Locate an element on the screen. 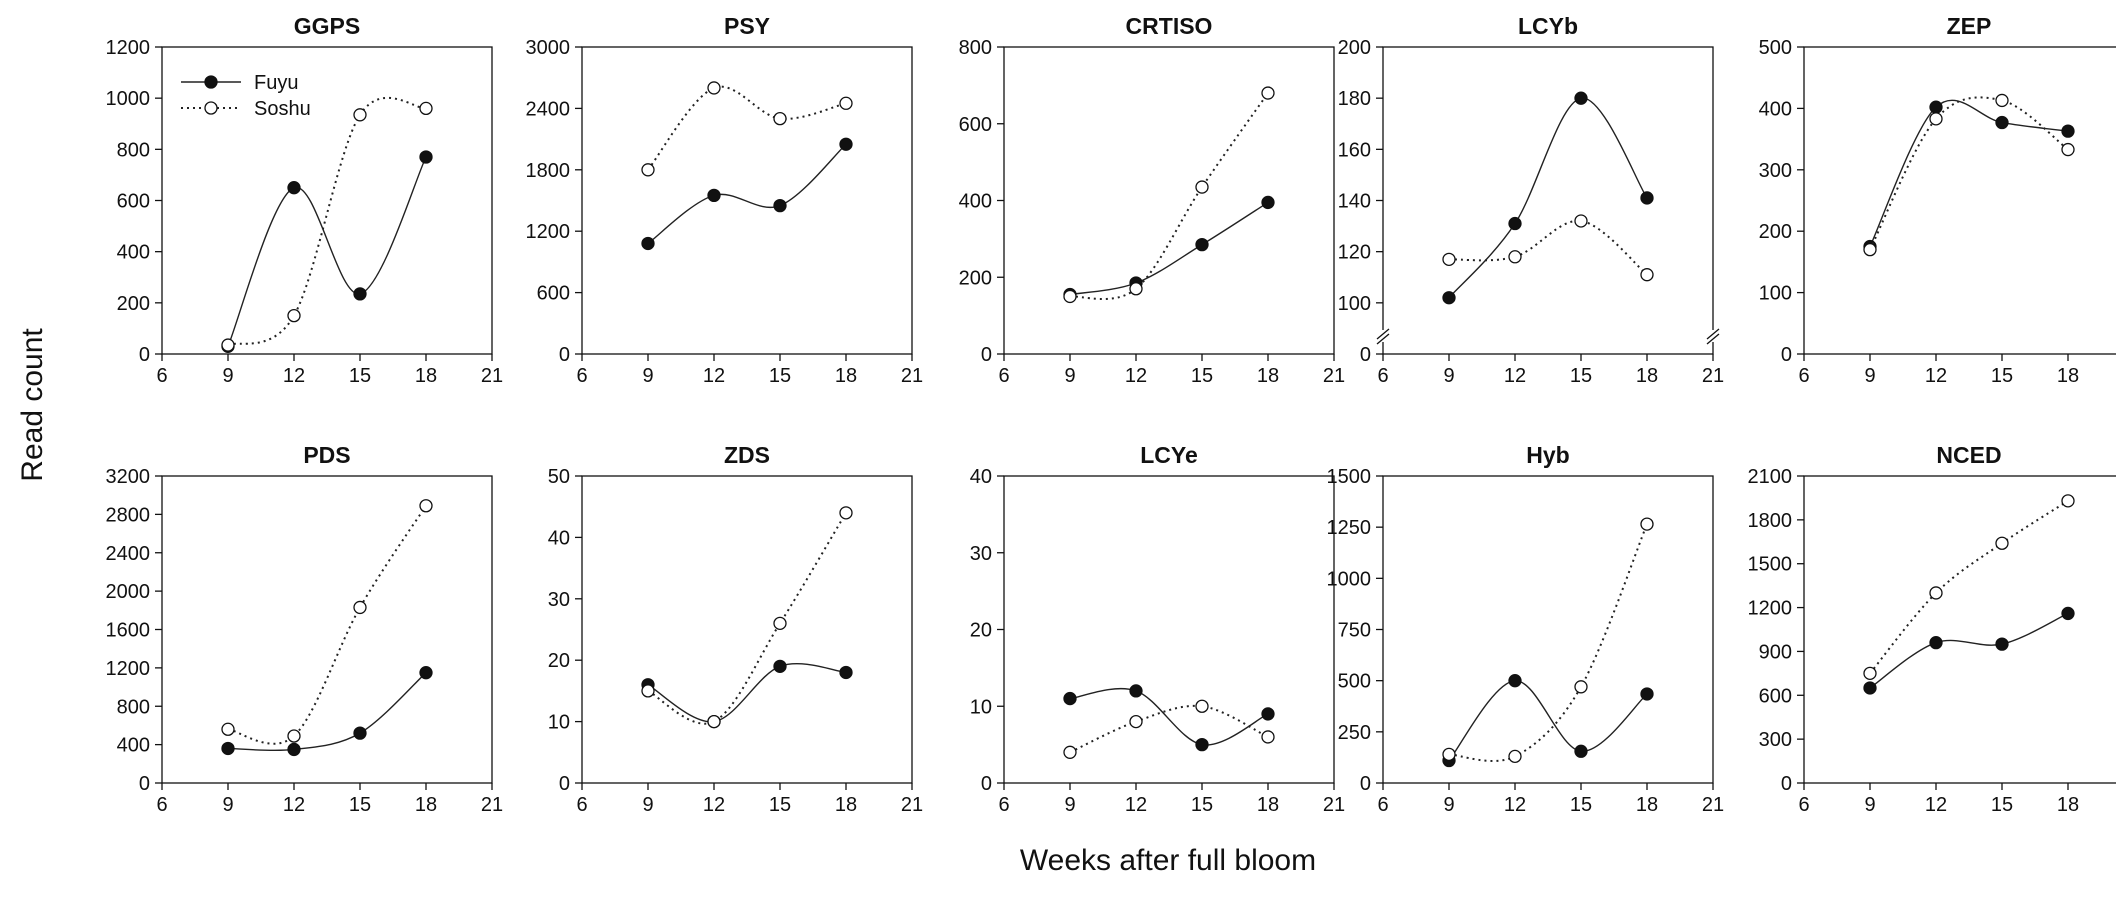 The height and width of the screenshot is (899, 2116). y-tick-label: 100 is located at coordinates (1354, 304).